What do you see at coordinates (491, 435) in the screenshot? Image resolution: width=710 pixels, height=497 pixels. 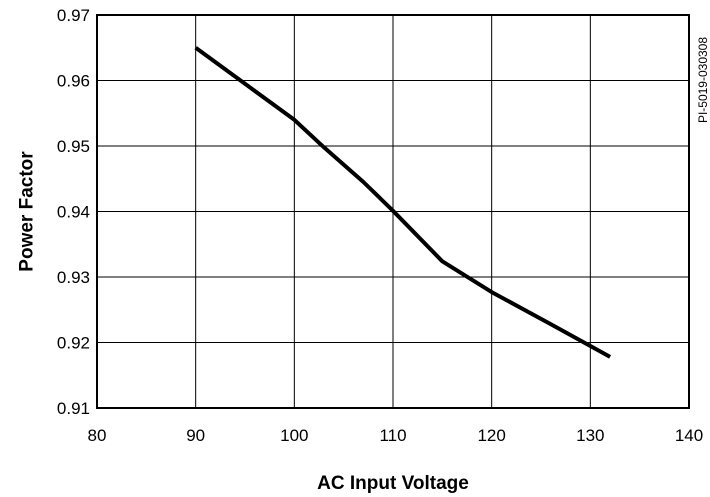 I see `x-tick-label: 120` at bounding box center [491, 435].